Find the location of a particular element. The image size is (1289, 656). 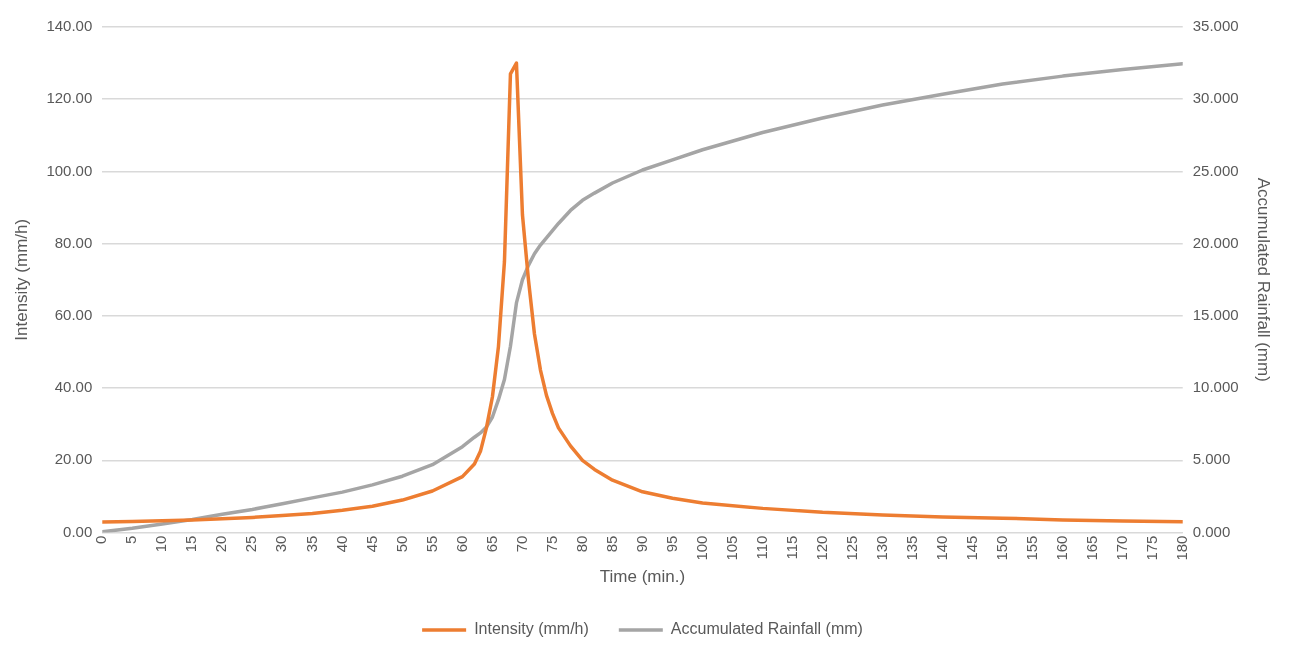

x-tick-label: 70 is located at coordinates (521, 544).